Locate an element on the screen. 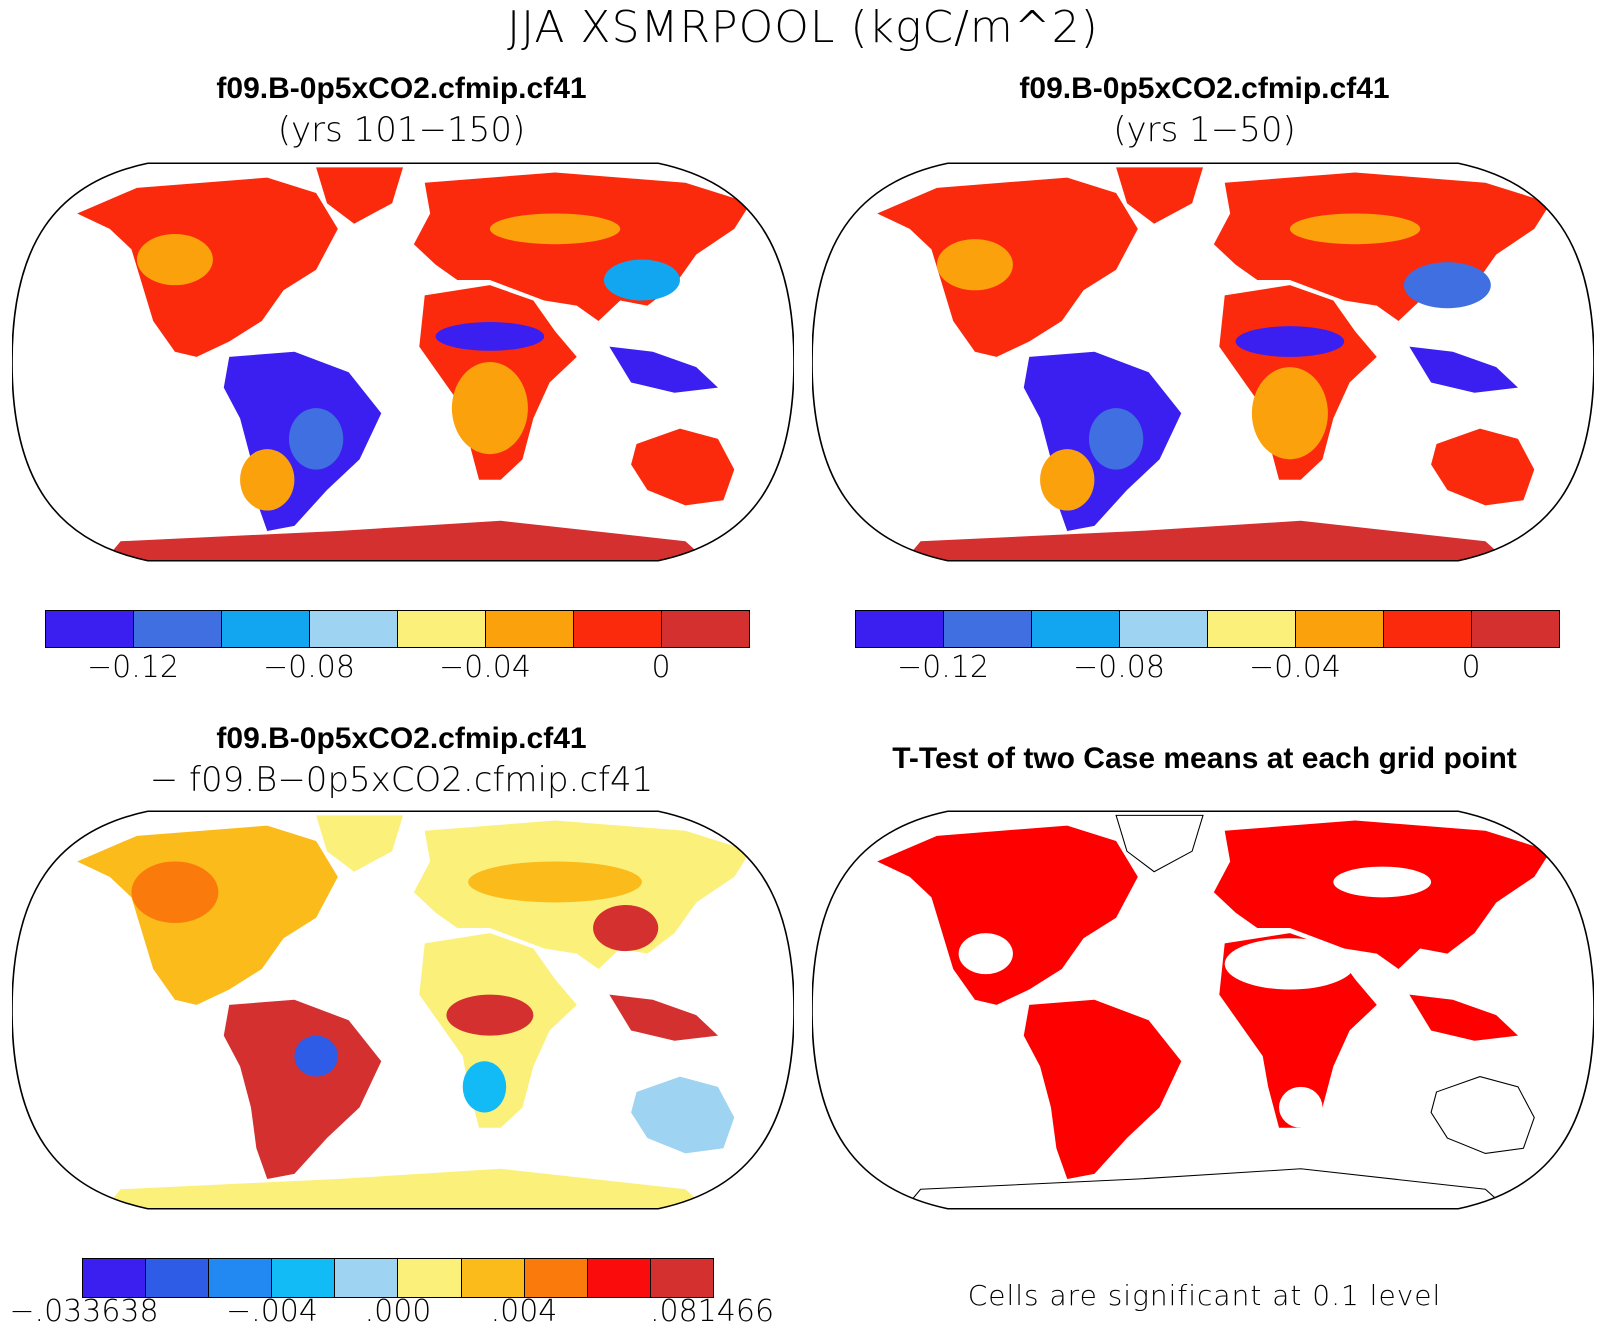 This screenshot has width=1606, height=1329. panel-4-map is located at coordinates (1203, 1010).